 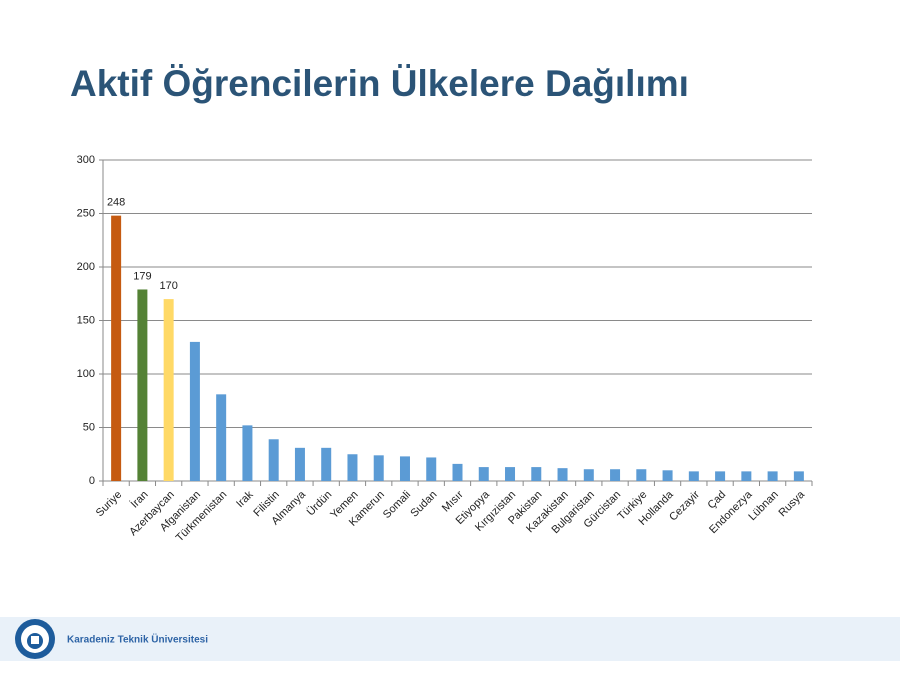 What do you see at coordinates (139, 499) in the screenshot?
I see `x-tick-label: İran` at bounding box center [139, 499].